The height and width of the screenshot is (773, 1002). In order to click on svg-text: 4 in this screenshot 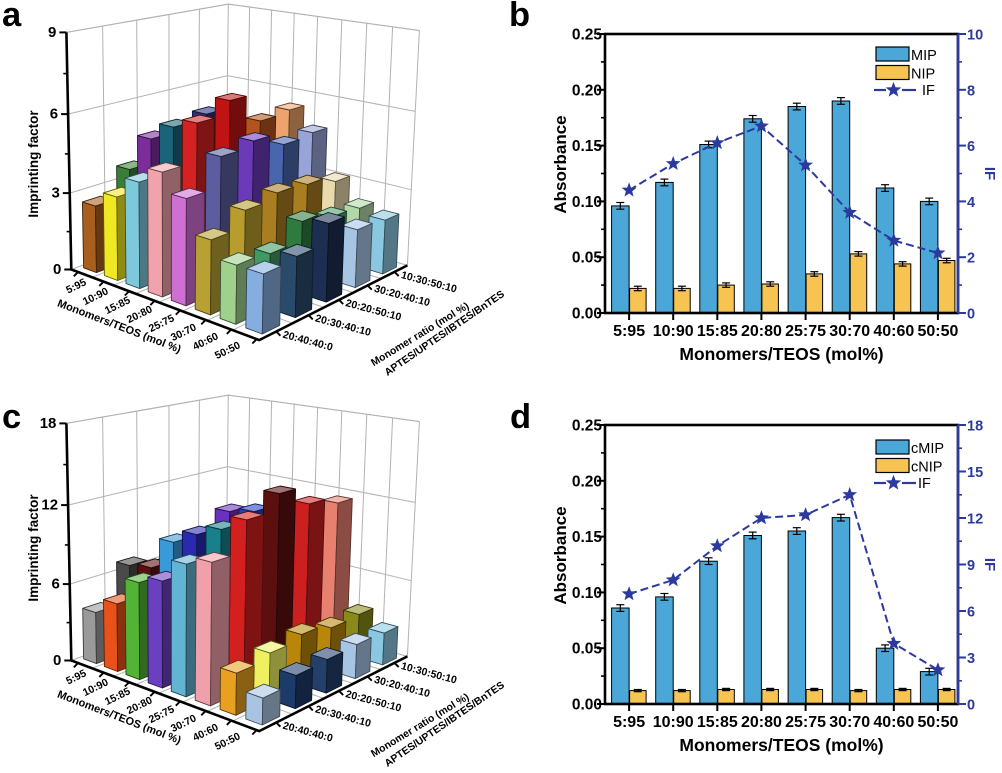, I will do `click(971, 203)`.